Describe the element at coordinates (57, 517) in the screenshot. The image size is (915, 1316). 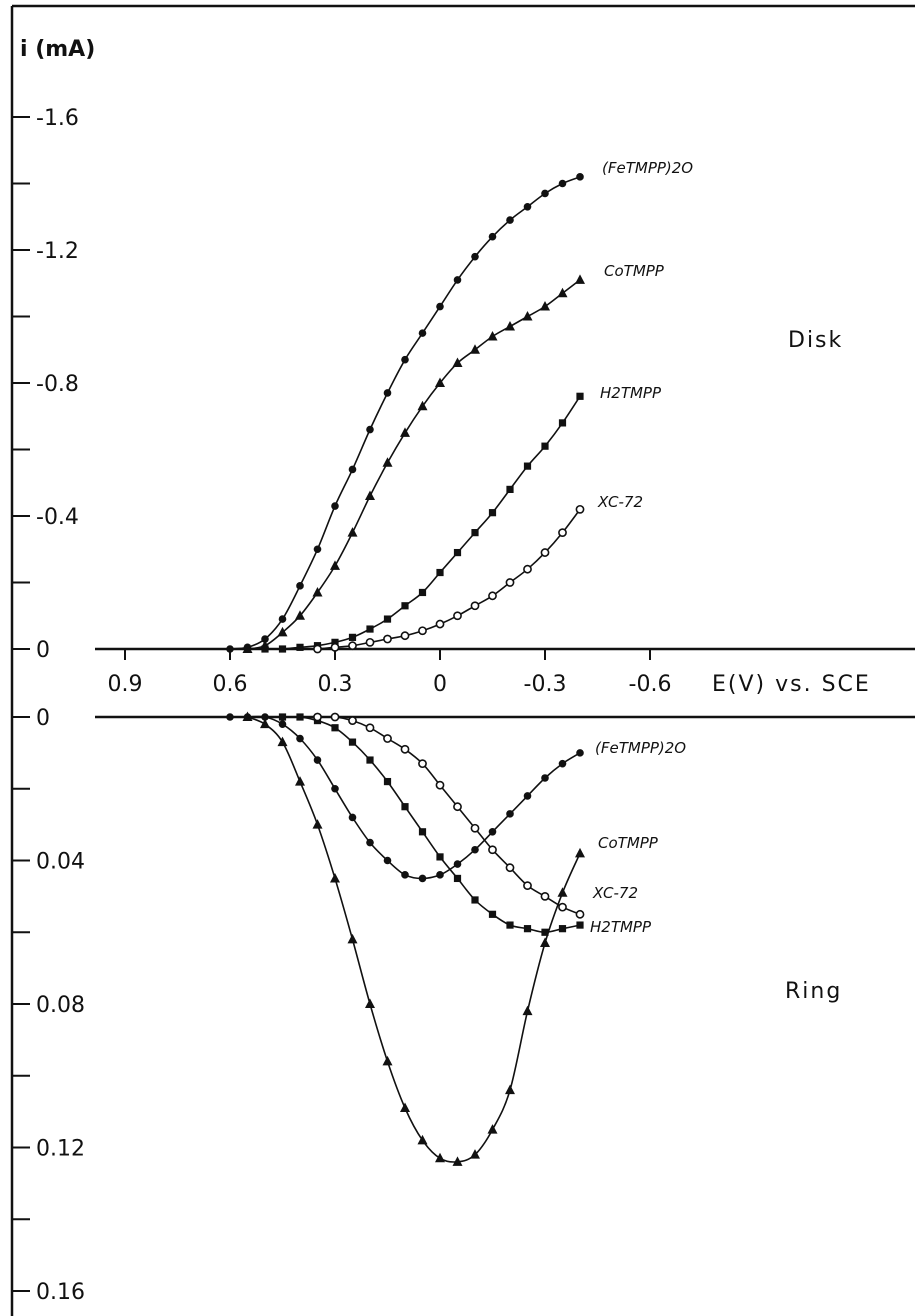
I see `disk-y-tick-label: -0.4` at that location.